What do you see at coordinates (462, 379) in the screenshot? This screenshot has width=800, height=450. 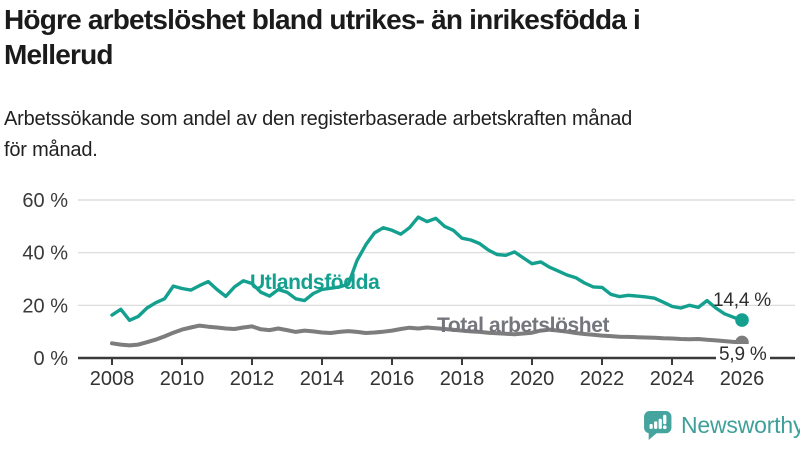 I see `x-tick-label-2018: 2018` at bounding box center [462, 379].